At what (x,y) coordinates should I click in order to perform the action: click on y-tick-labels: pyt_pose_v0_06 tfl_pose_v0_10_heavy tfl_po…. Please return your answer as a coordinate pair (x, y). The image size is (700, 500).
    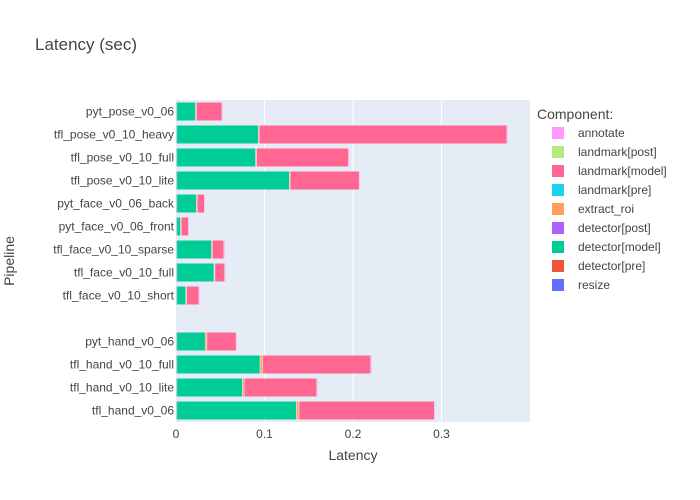
    Looking at the image, I should click on (114, 261).